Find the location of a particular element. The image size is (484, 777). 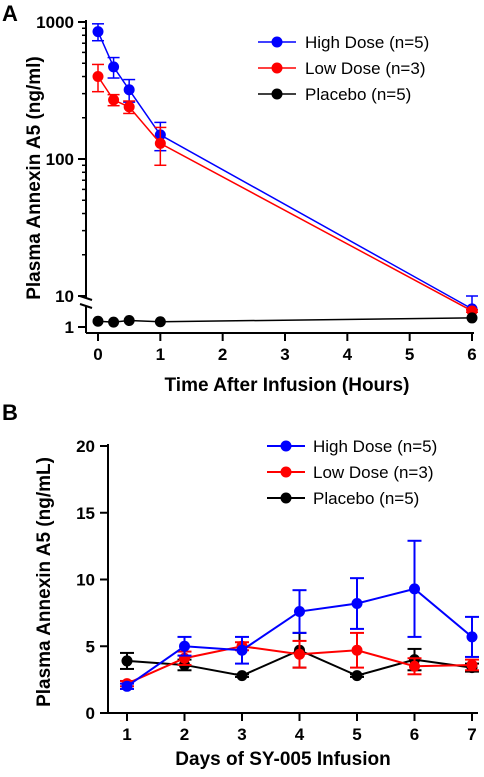

panel-b-y-tick-label: 0 is located at coordinates (90, 713).